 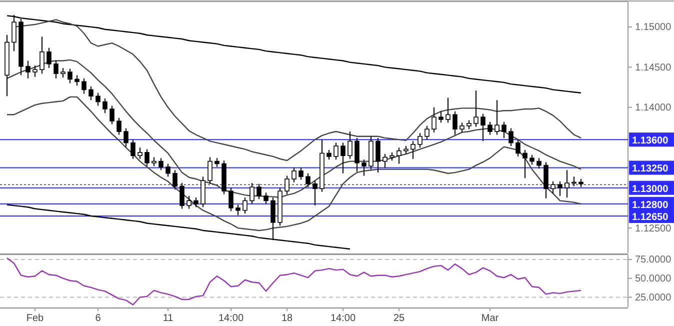 What do you see at coordinates (490, 318) in the screenshot?
I see `x-tick-label: Mar` at bounding box center [490, 318].